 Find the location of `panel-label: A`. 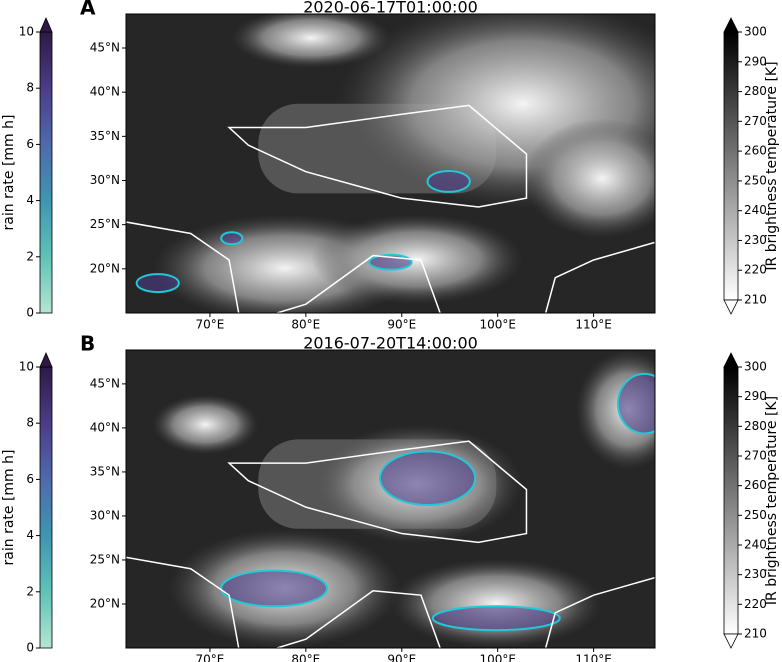

panel-label: A is located at coordinates (88, 10).